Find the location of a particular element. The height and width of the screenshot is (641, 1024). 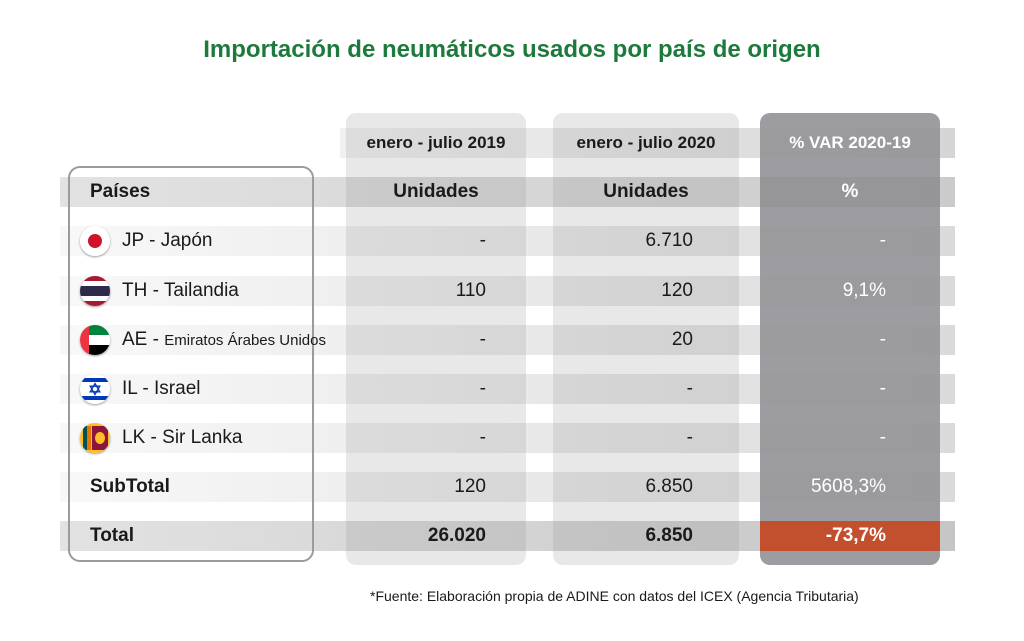

uae-flag-icon is located at coordinates (95, 340).